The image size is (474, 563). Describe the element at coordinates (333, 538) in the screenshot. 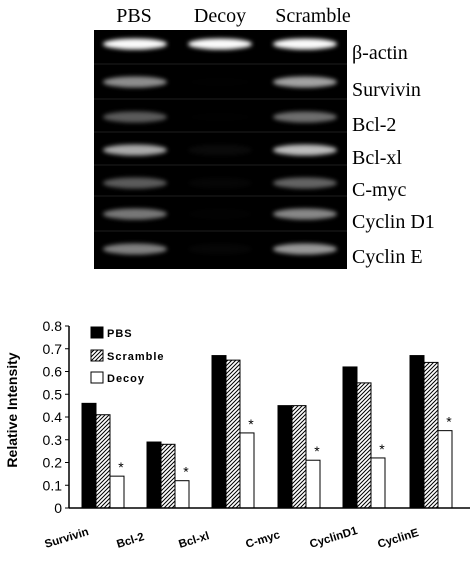

I see `x-tick-label: CyclinD1` at that location.